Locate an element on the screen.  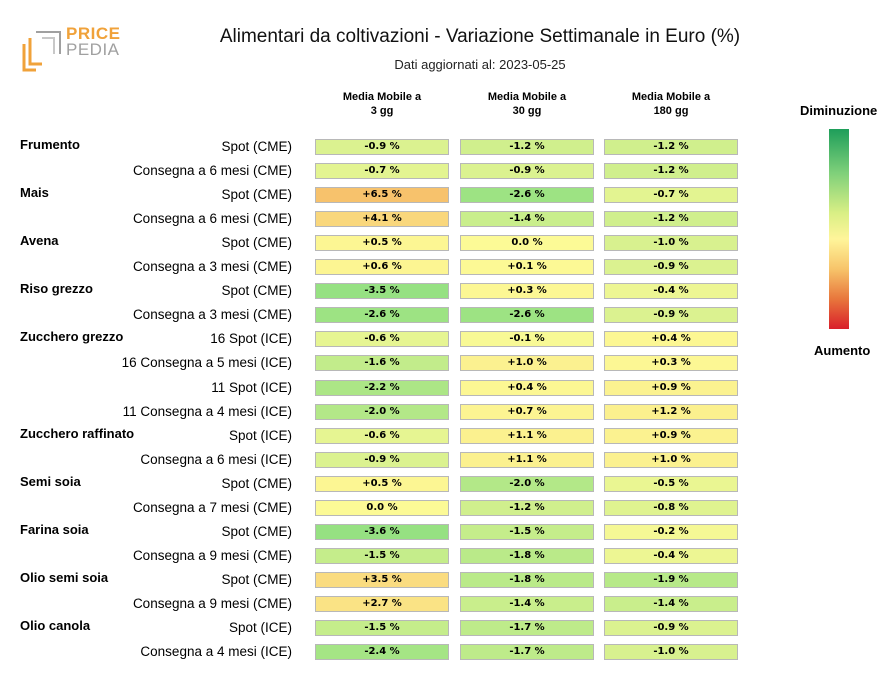
heatmap-cell: +0.7 % is located at coordinates (527, 411).